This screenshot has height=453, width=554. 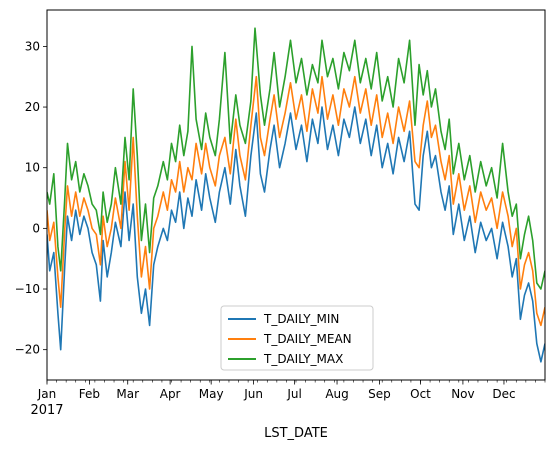 I want to click on legend-box, so click(x=297, y=338).